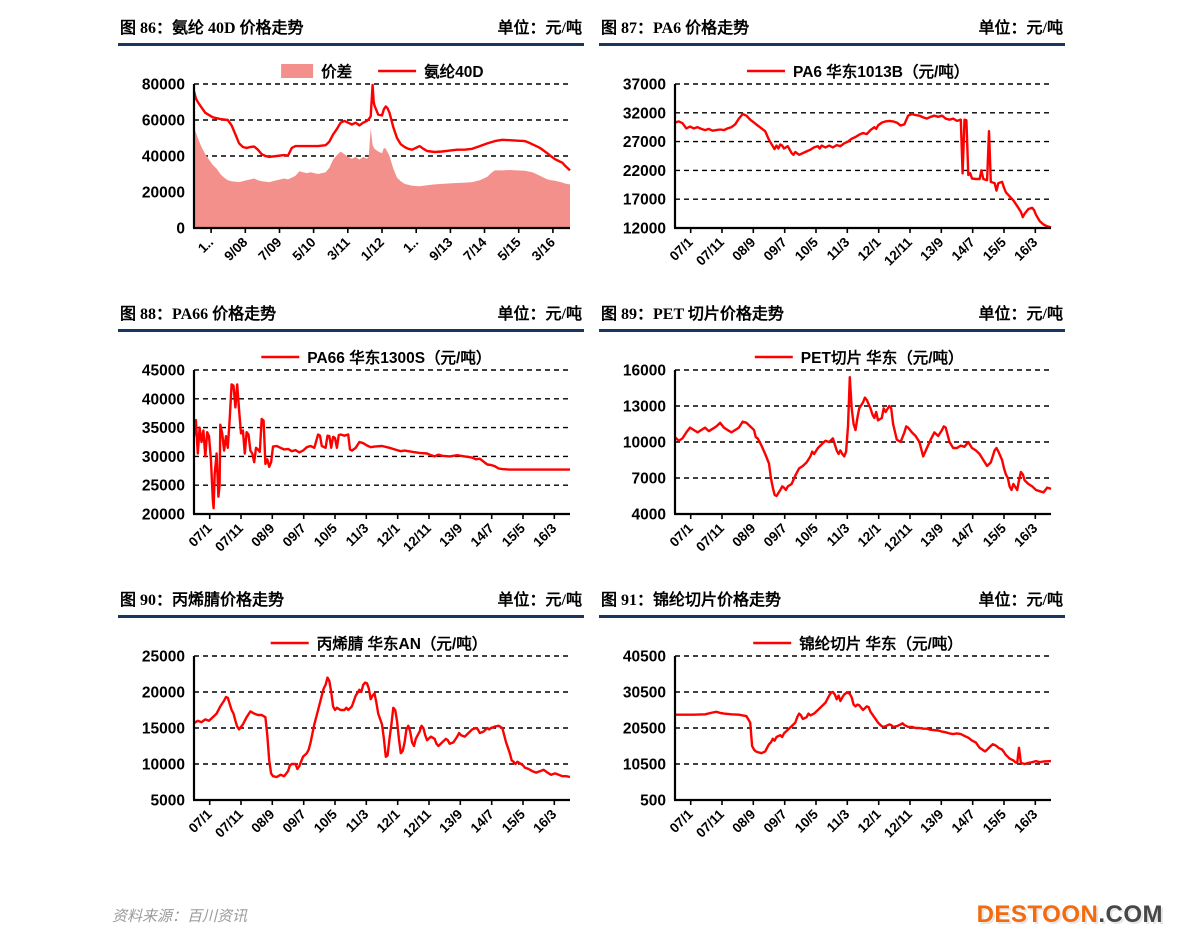 The width and height of the screenshot is (1191, 941). I want to click on svg-text: 500, so click(653, 801).